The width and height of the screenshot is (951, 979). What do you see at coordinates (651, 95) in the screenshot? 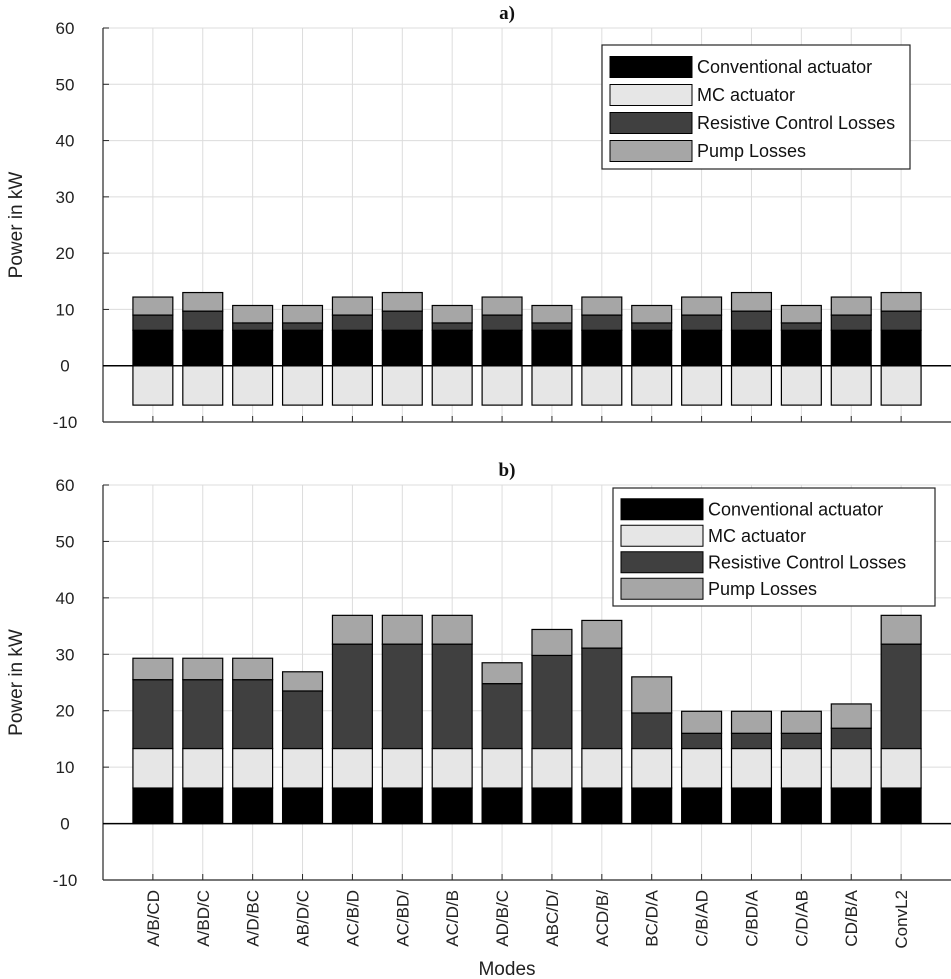
I see `legend-swatch-mc` at bounding box center [651, 95].